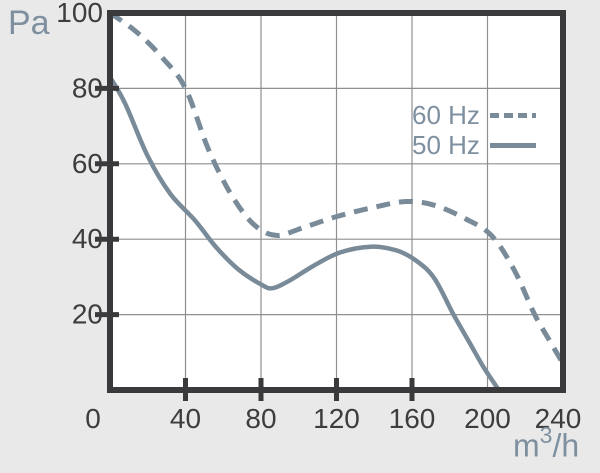 The height and width of the screenshot is (473, 600). Describe the element at coordinates (260, 418) in the screenshot. I see `x-tick-label-80: 80` at that location.